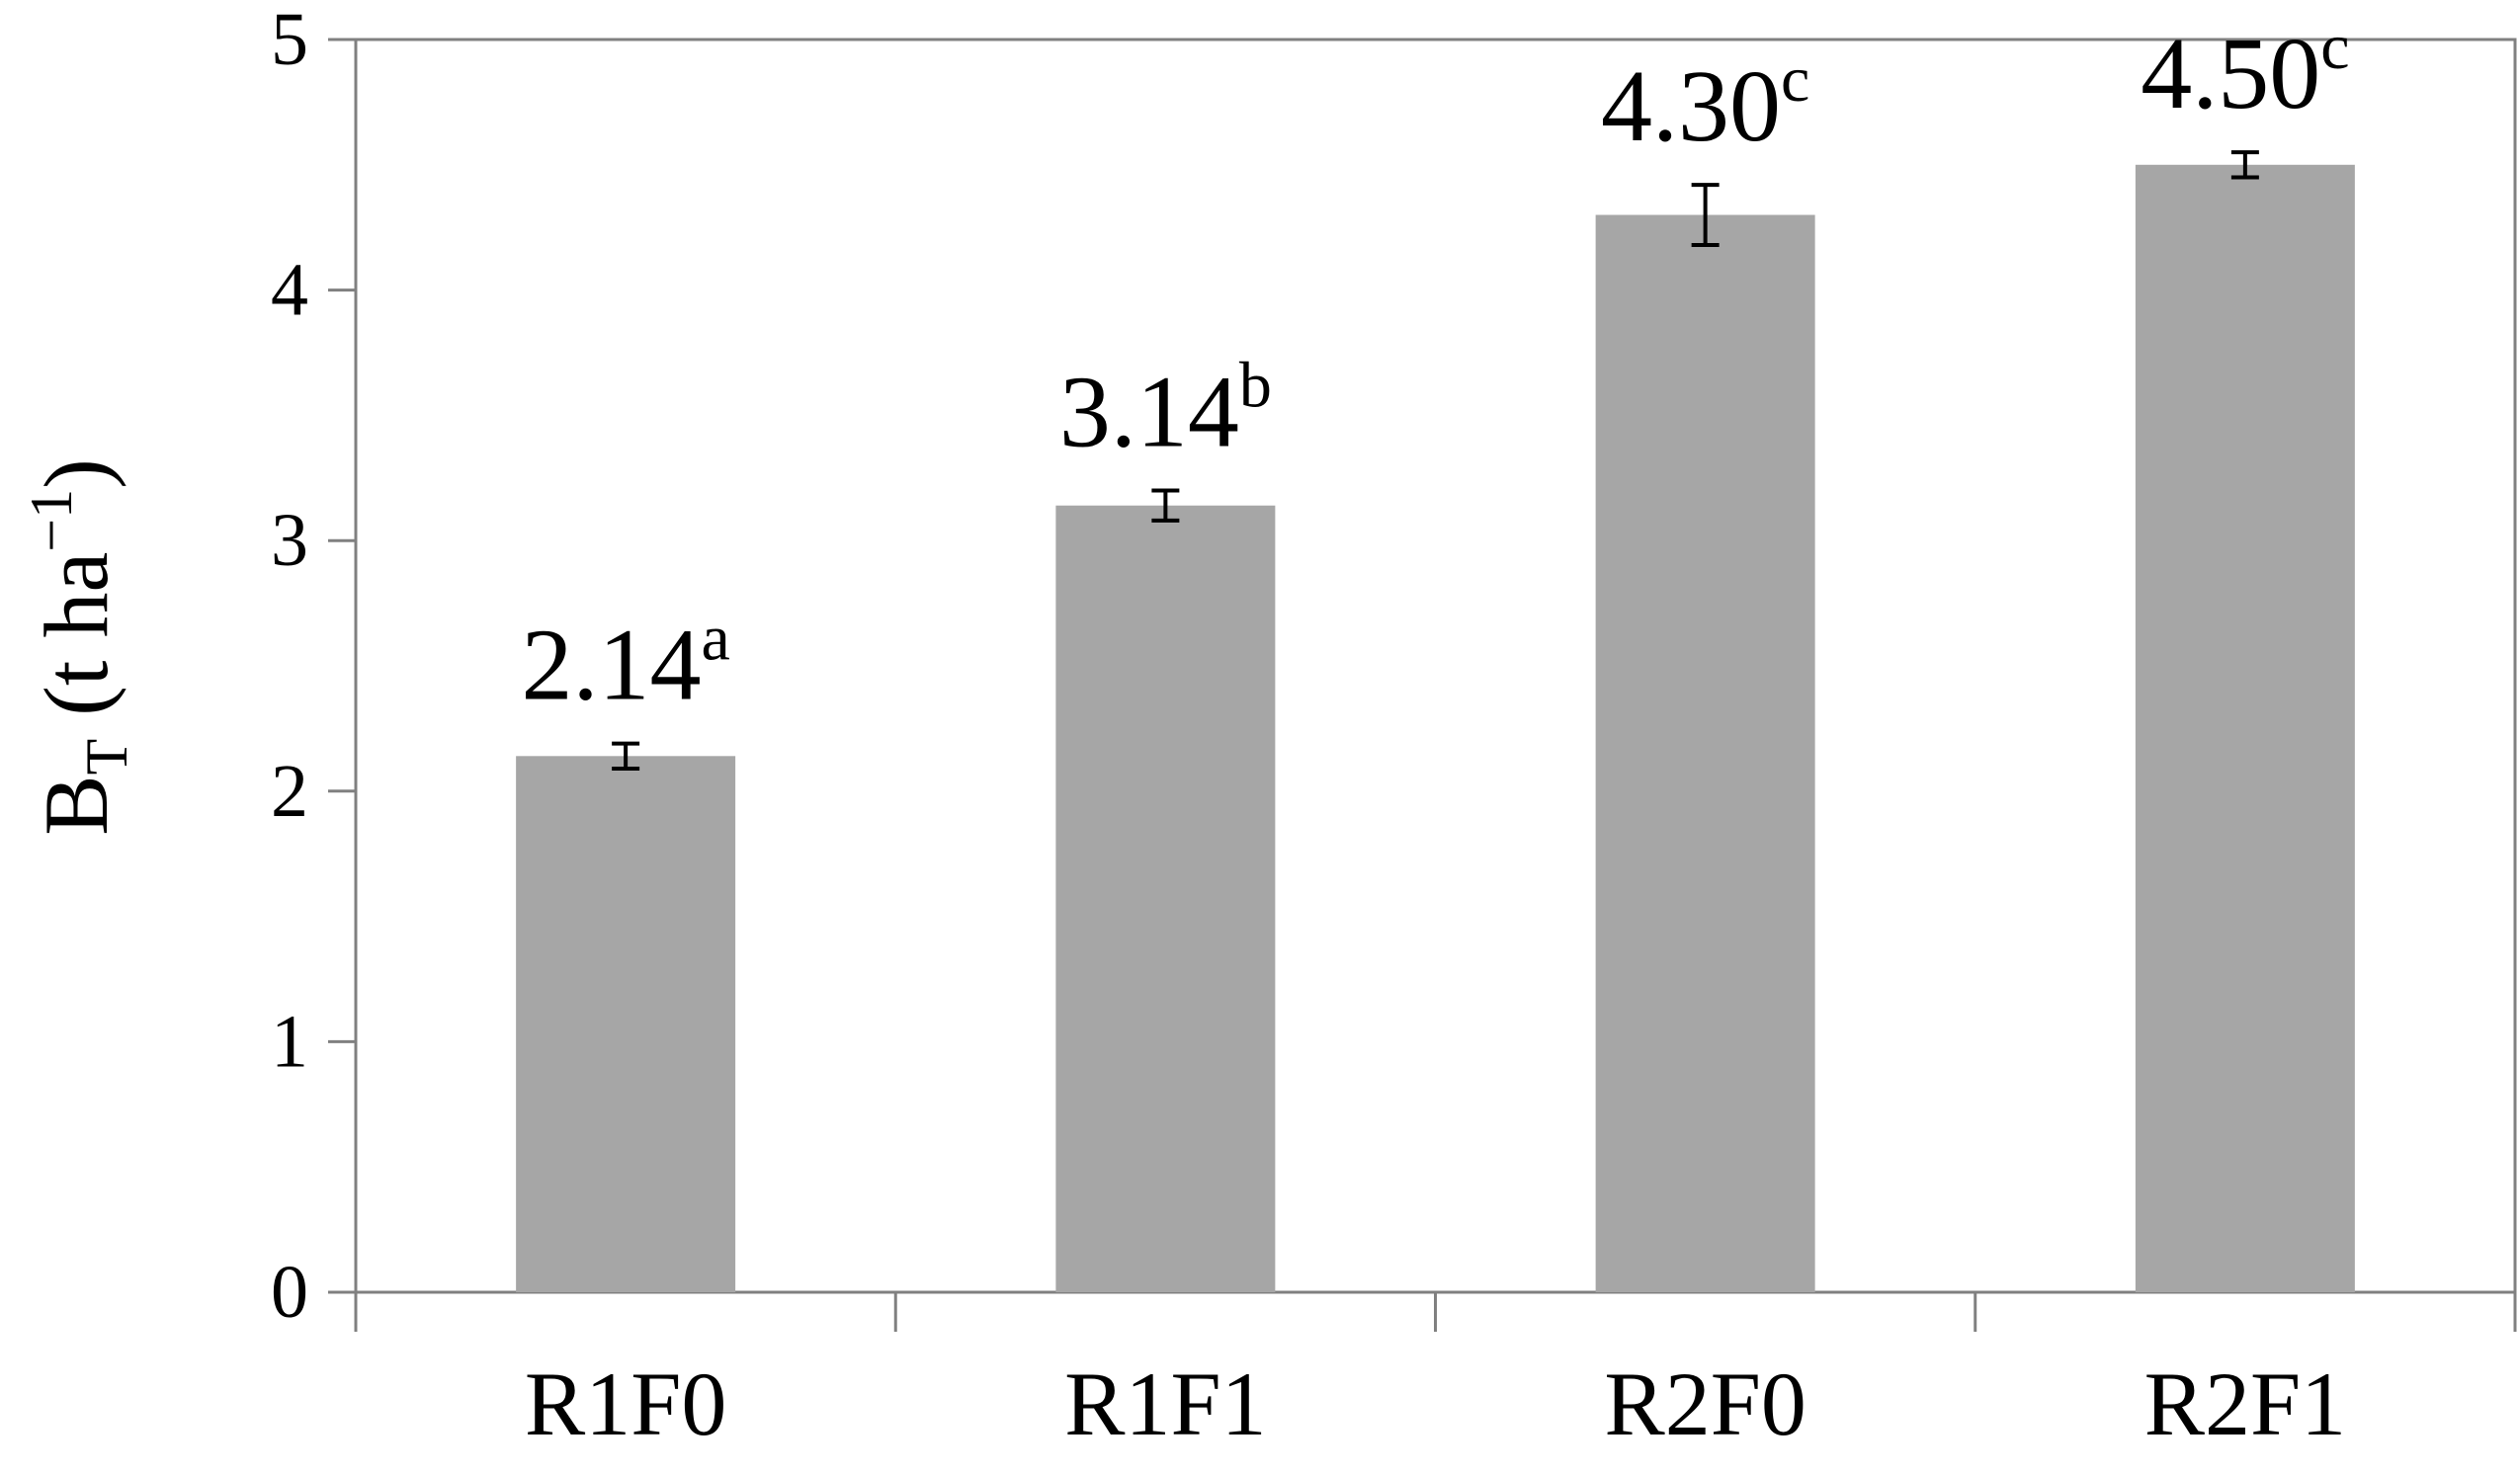 This screenshot has height=1475, width=2520. Describe the element at coordinates (76, 805) in the screenshot. I see `y-axis-label-main: B` at that location.